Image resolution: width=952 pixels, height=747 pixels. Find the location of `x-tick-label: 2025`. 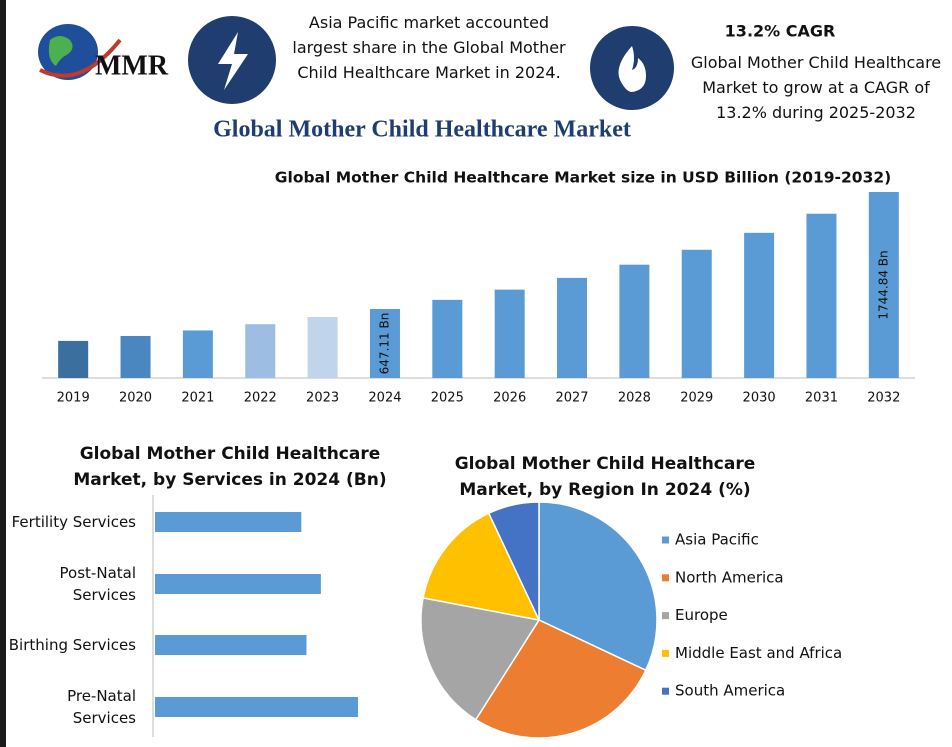

x-tick-label: 2025 is located at coordinates (447, 398).